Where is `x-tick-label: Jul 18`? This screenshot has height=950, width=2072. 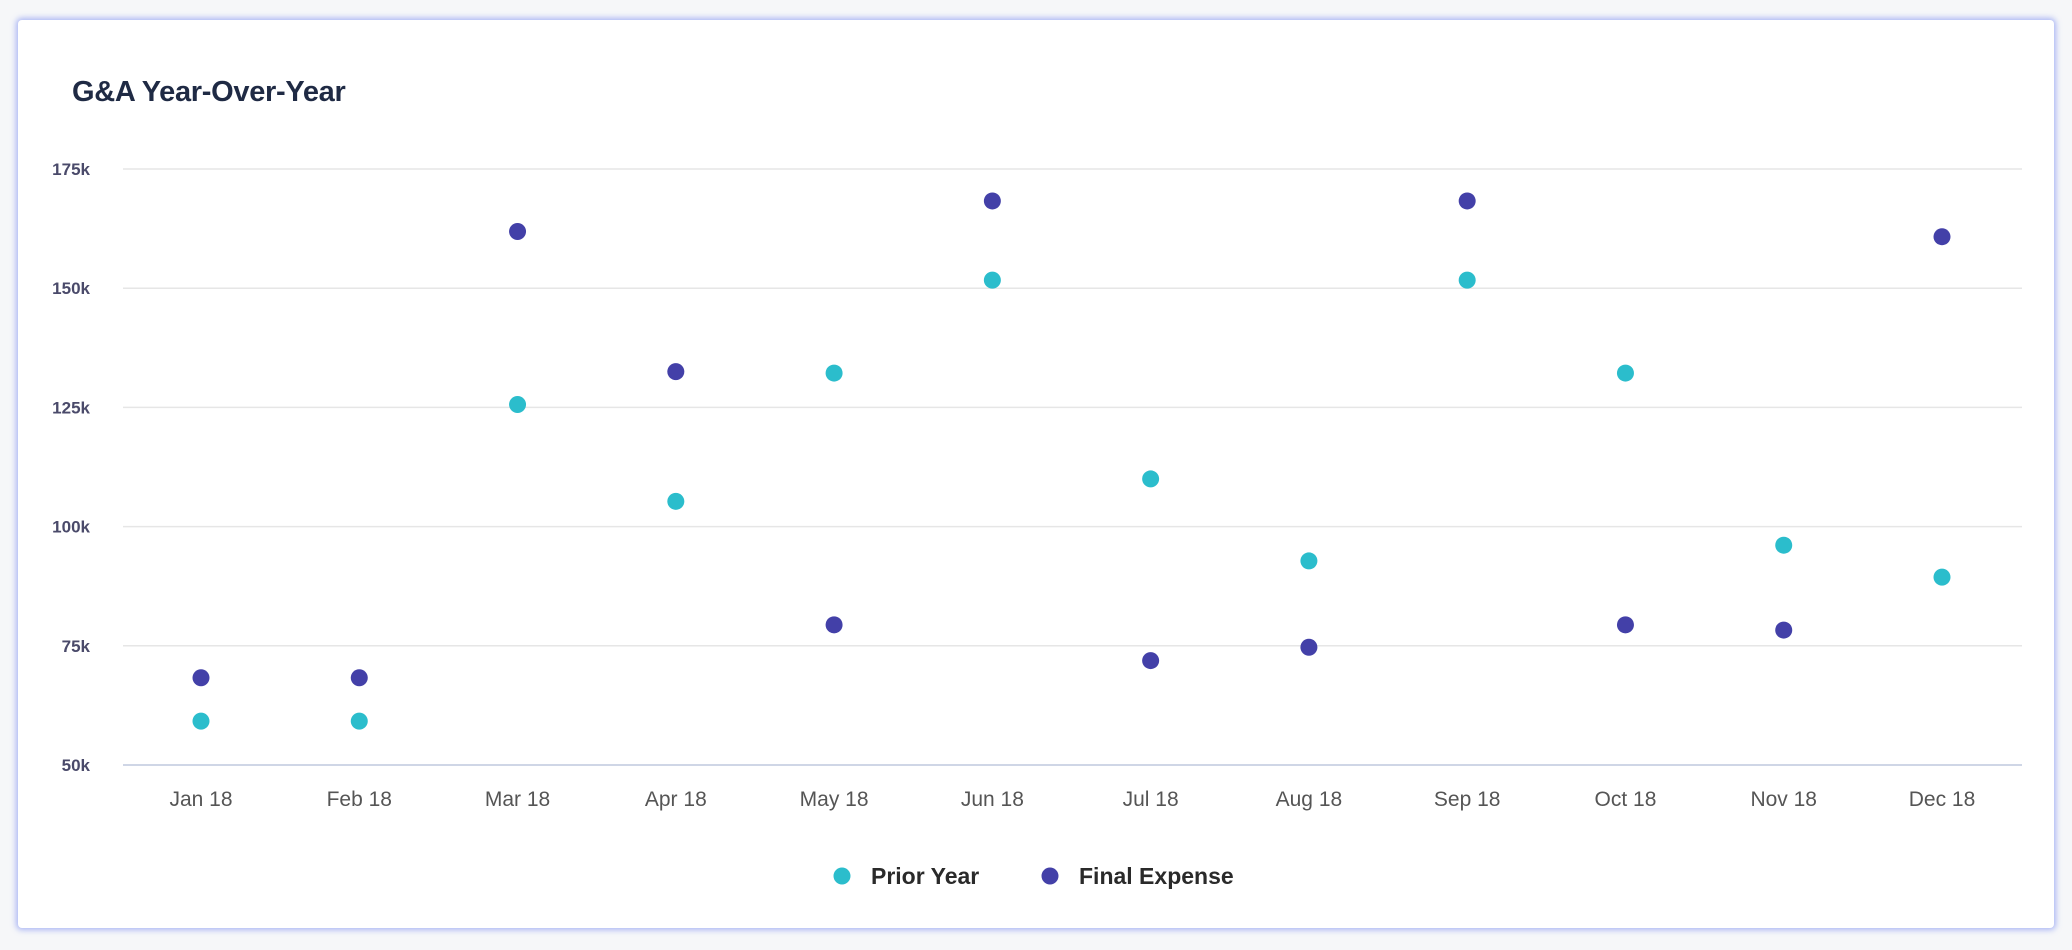
x-tick-label: Jul 18 is located at coordinates (1151, 799).